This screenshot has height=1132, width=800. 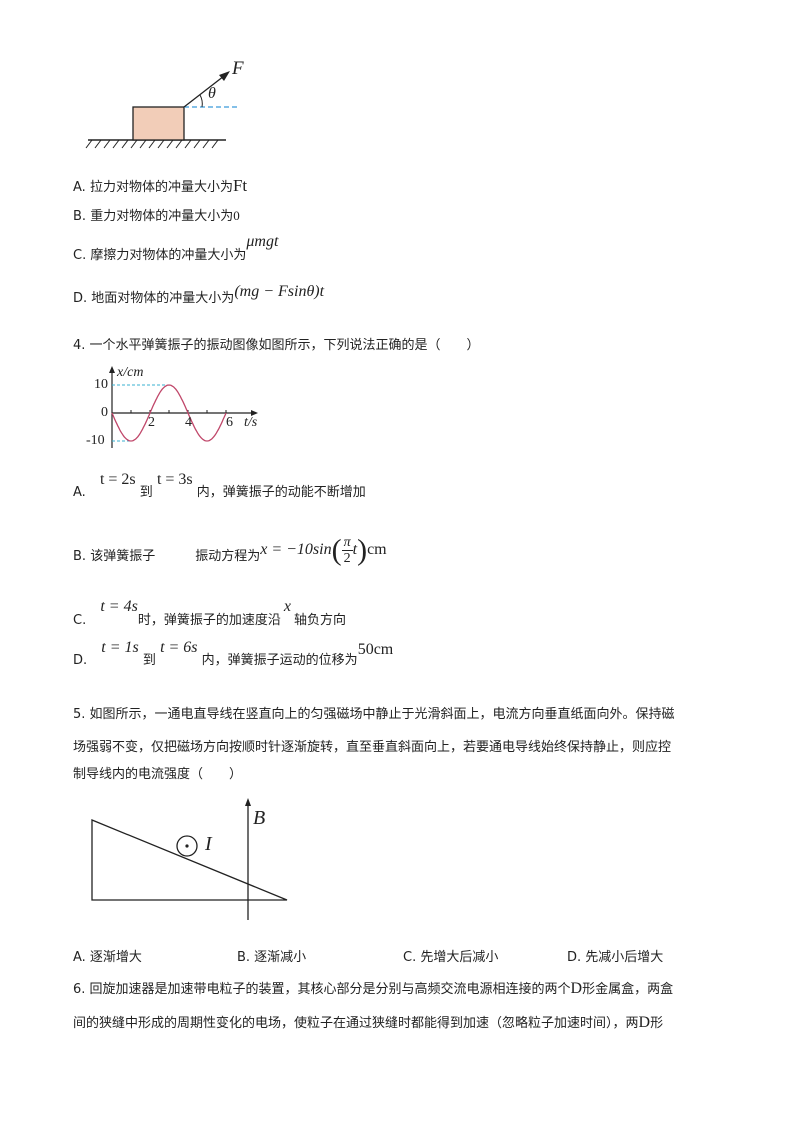 I want to click on x-axis-arrow, so click(x=254, y=413).